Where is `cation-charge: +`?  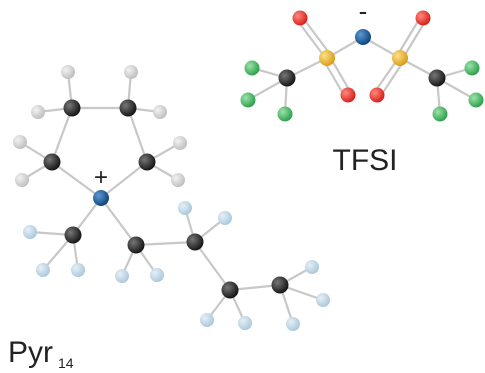
cation-charge: + is located at coordinates (101, 177).